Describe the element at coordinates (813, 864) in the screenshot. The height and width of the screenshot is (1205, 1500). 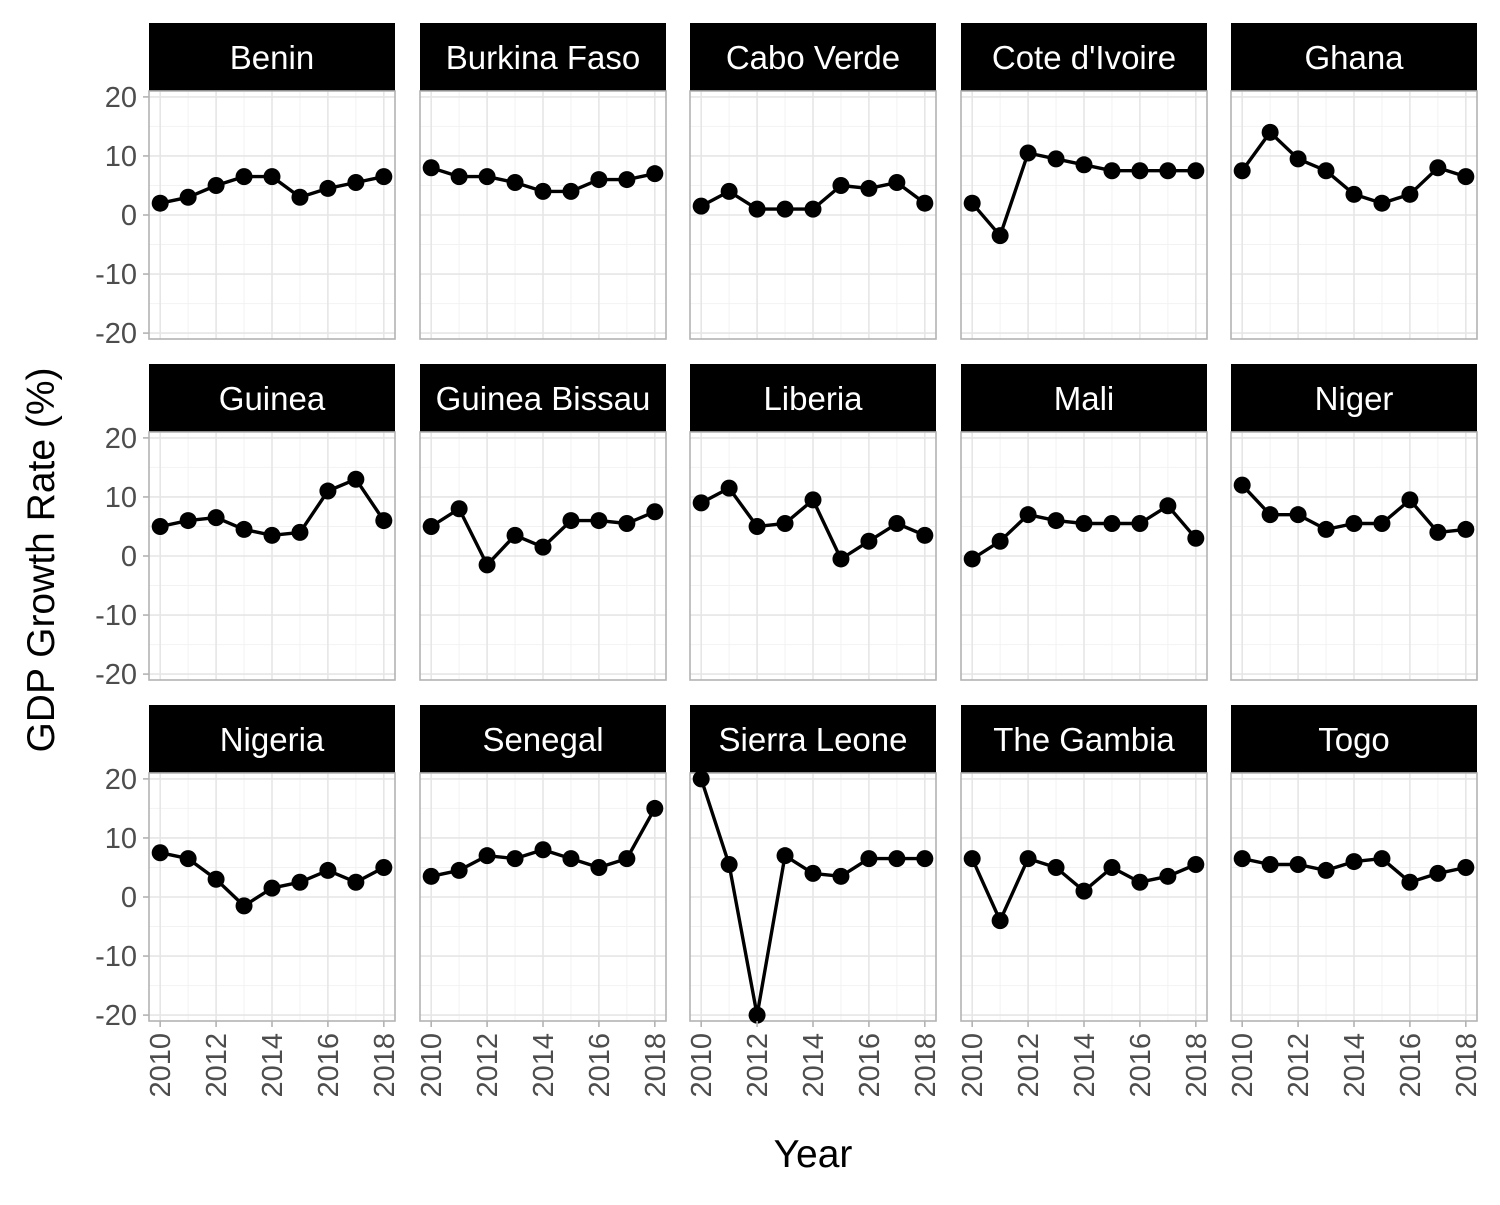
I see `facet-panel: Sierra Leone` at that location.